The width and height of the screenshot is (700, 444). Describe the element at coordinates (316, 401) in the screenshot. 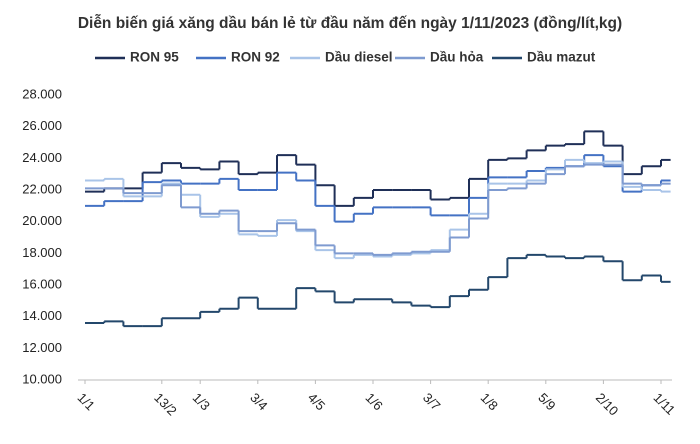

I see `x-tick-label: 4/5` at that location.